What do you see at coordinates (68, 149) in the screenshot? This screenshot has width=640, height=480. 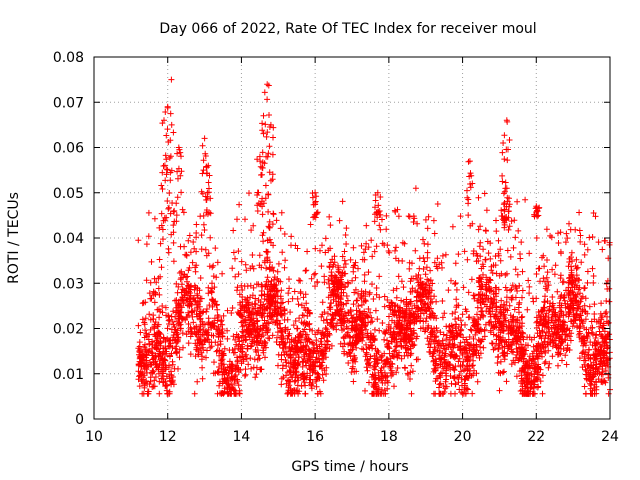 I see `y-tick-label: 0.06` at bounding box center [68, 149].